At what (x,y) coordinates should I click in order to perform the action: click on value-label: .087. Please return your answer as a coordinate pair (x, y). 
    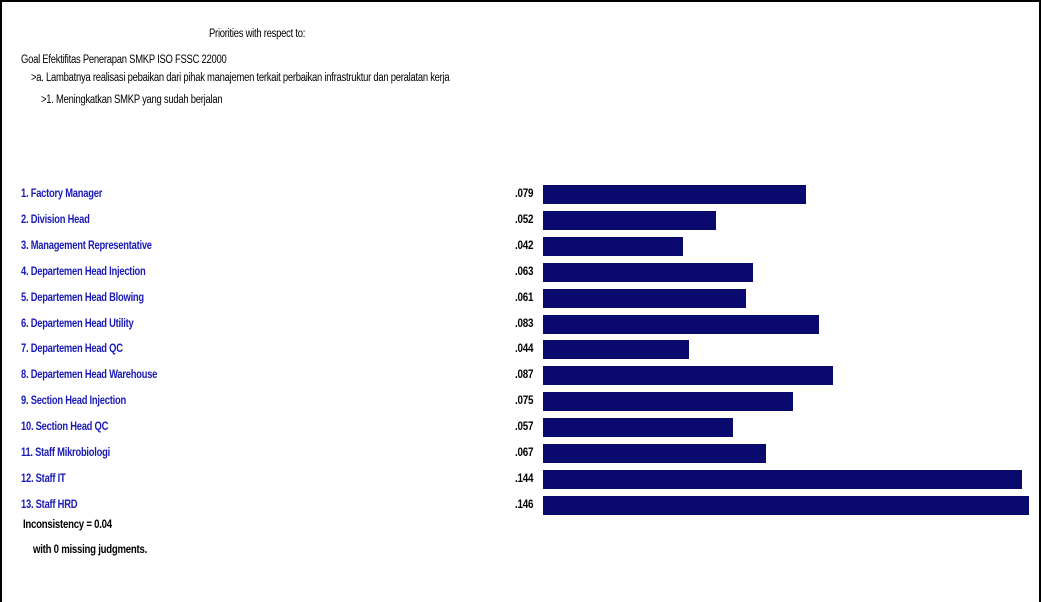
    Looking at the image, I should click on (524, 374).